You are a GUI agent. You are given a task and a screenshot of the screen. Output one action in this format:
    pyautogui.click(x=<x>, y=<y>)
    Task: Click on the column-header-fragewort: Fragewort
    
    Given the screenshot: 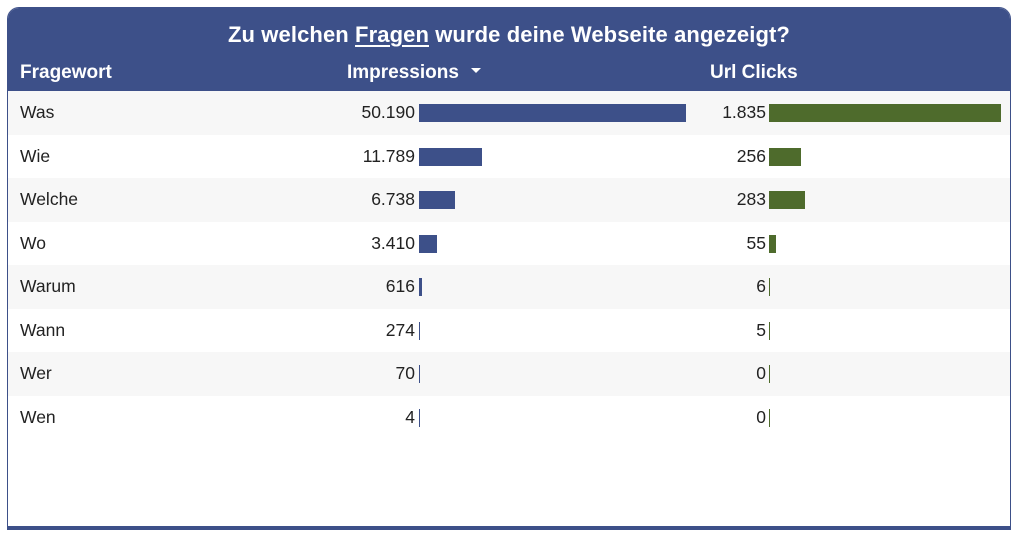 What is the action you would take?
    pyautogui.click(x=66, y=73)
    